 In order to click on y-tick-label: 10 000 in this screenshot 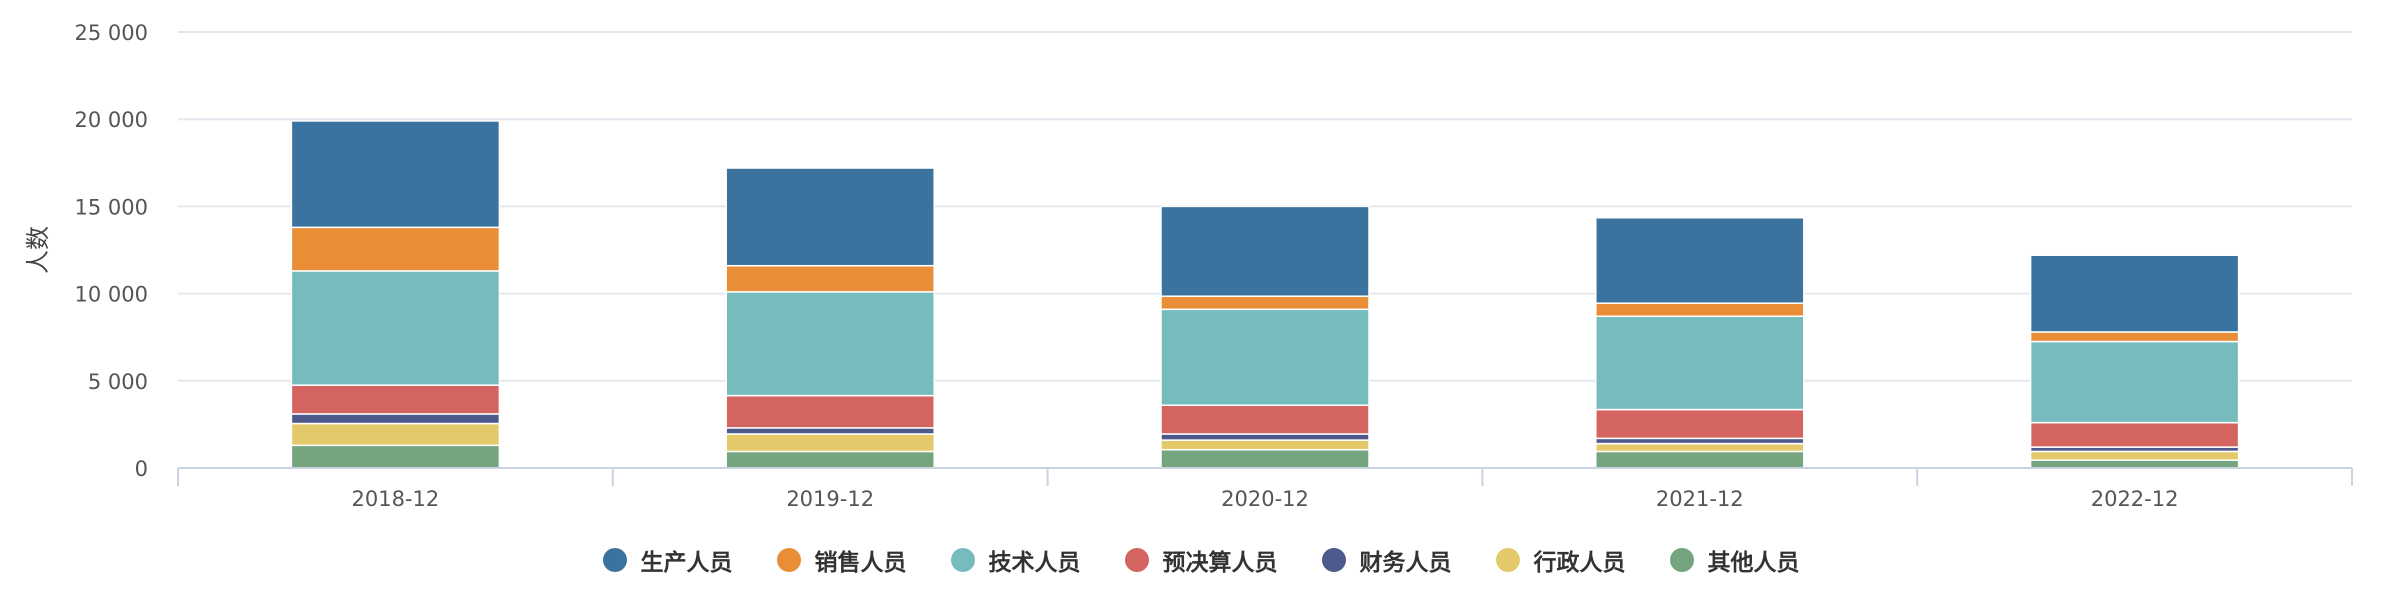, I will do `click(111, 295)`.